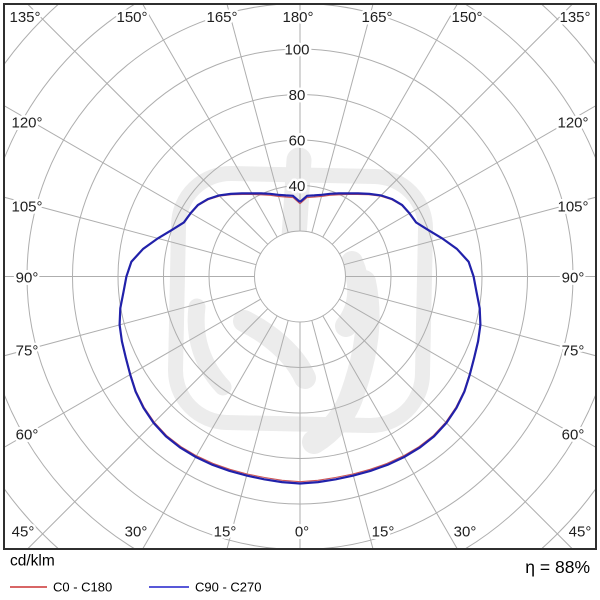 This screenshot has width=600, height=600. Describe the element at coordinates (302, 532) in the screenshot. I see `svg-text: 0°` at that location.